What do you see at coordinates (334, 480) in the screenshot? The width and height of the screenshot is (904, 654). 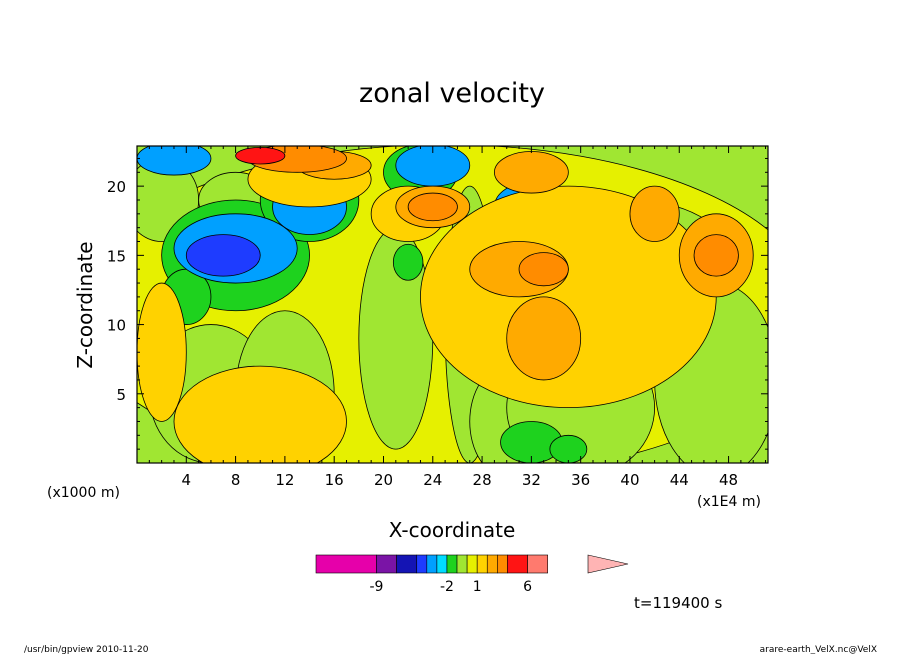 I see `x-tick-label: 16` at bounding box center [334, 480].